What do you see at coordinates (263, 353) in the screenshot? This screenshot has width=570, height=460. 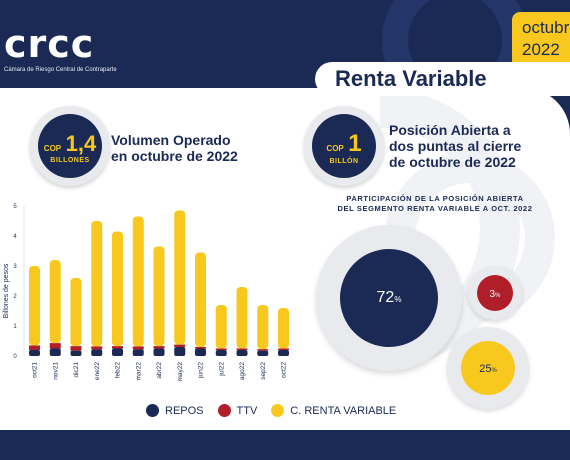 I see `bar-repos-sep22` at bounding box center [263, 353].